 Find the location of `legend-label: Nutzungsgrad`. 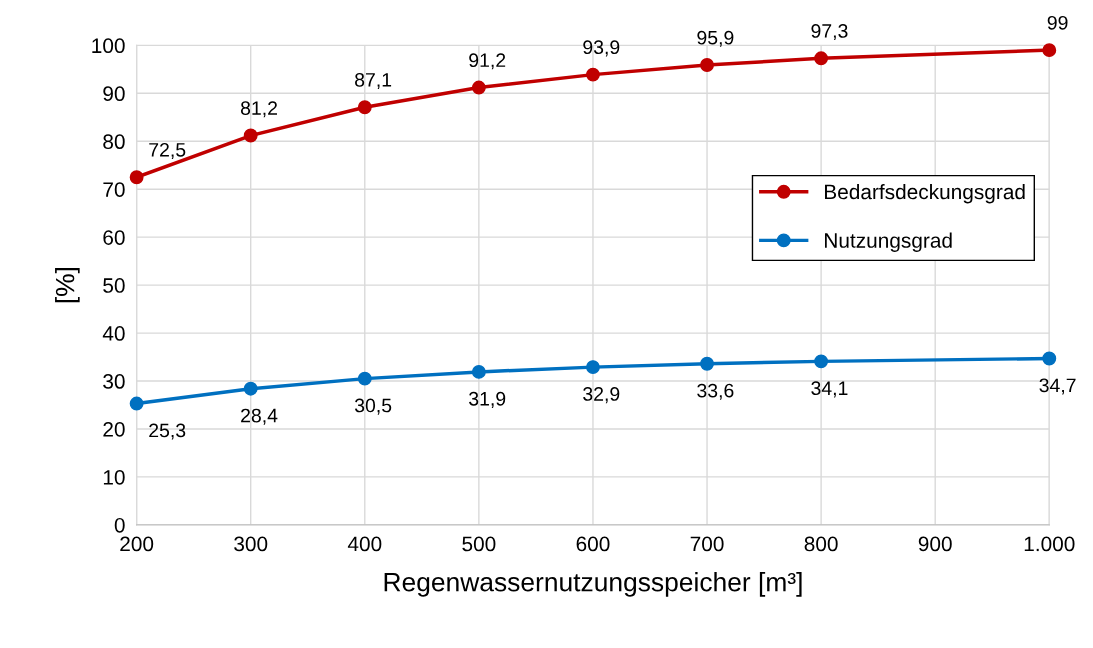

legend-label: Nutzungsgrad is located at coordinates (888, 242).